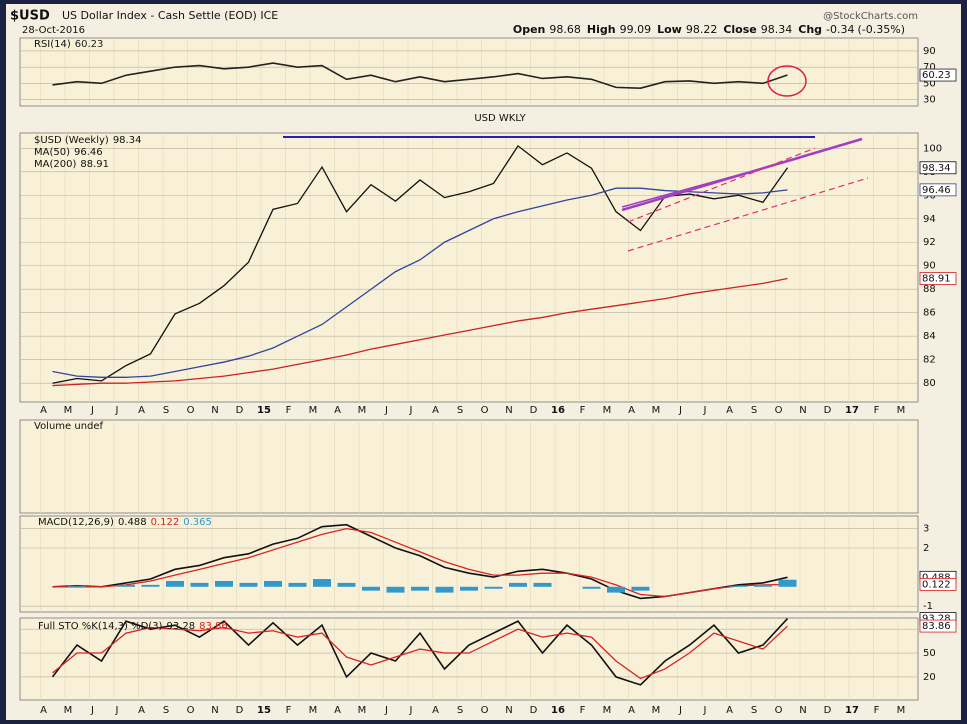 This screenshot has width=967, height=724. What do you see at coordinates (170, 15) in the screenshot?
I see `instrument-name: US Dollar Index - Cash Settle (EOD) ICE` at bounding box center [170, 15].